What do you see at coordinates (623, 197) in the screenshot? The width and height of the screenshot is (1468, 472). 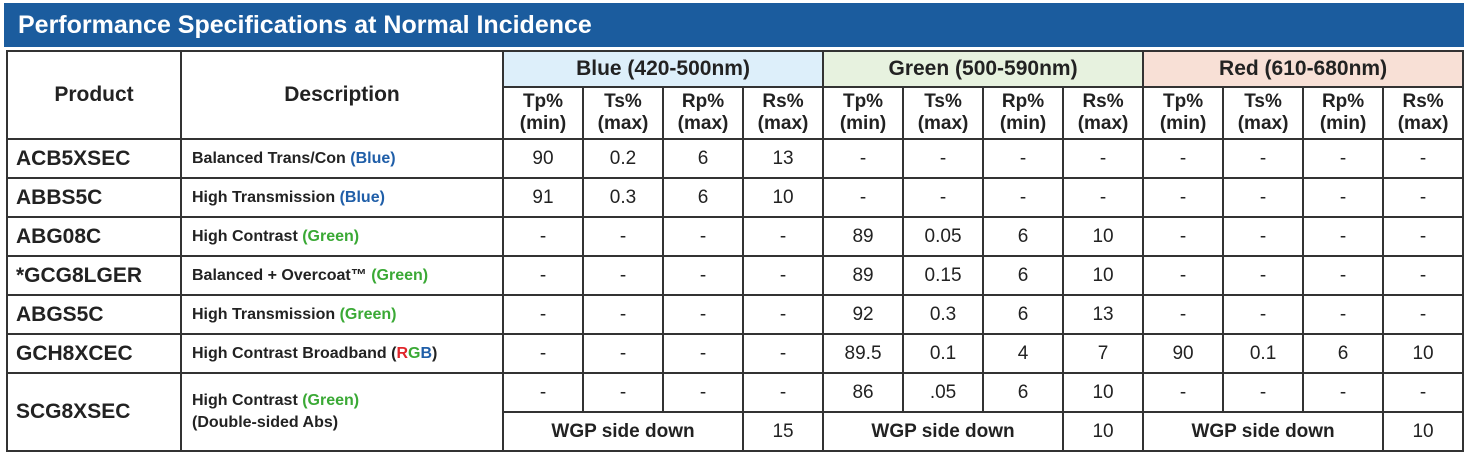 I see `value-cell: 0.3` at bounding box center [623, 197].